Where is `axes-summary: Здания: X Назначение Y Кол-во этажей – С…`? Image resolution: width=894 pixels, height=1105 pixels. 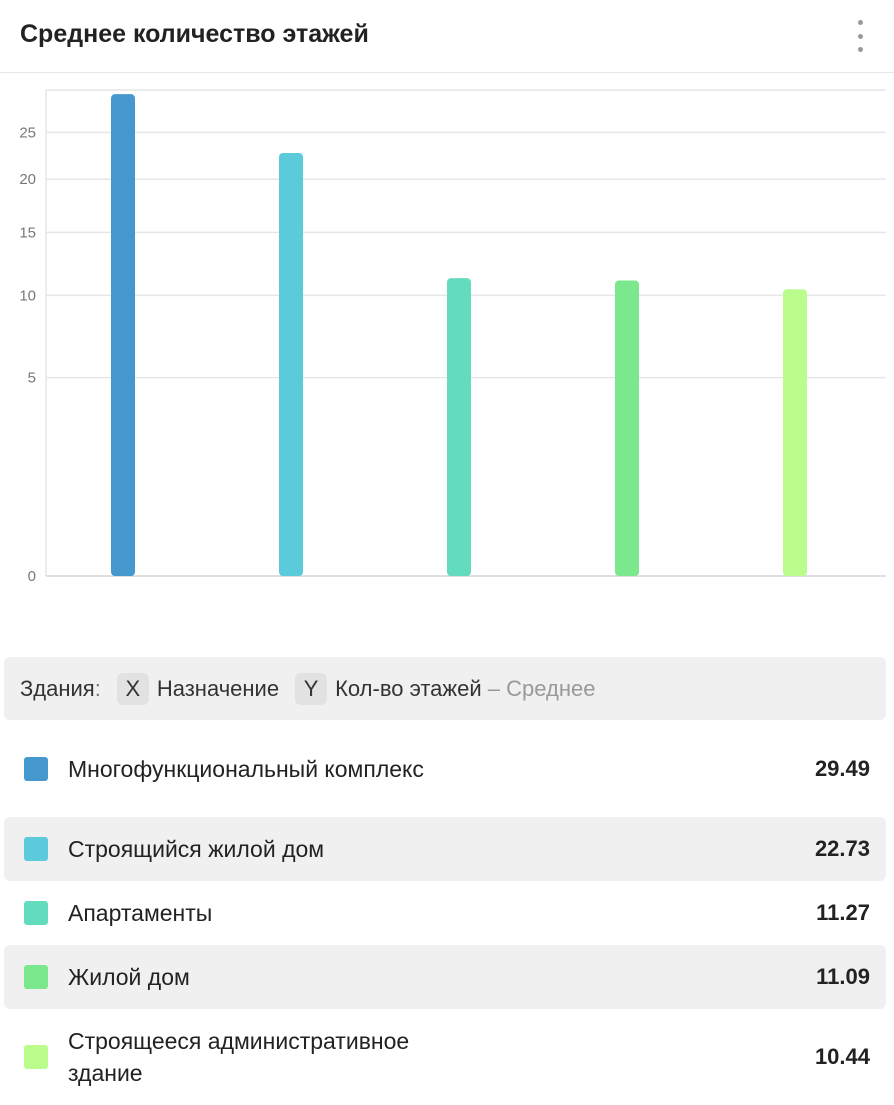 axes-summary: Здания: X Назначение Y Кол-во этажей – С… is located at coordinates (445, 688).